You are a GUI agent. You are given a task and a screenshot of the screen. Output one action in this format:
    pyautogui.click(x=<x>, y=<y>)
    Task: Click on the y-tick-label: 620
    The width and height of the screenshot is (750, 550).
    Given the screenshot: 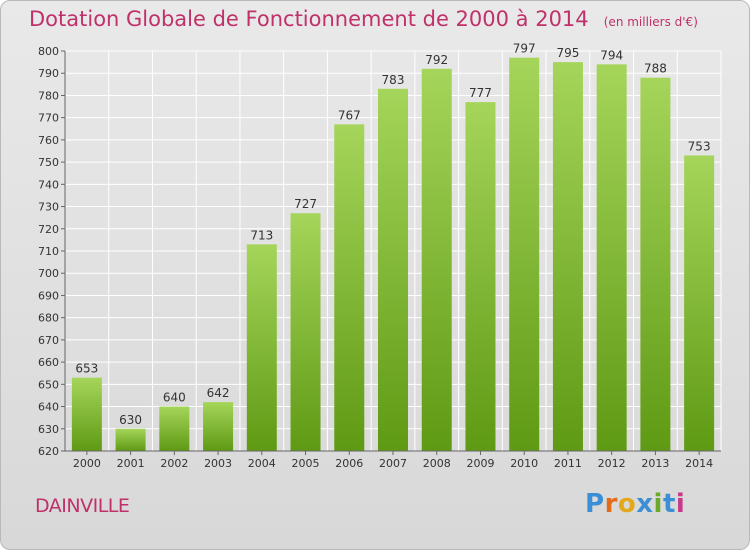 What is the action you would take?
    pyautogui.click(x=48, y=451)
    